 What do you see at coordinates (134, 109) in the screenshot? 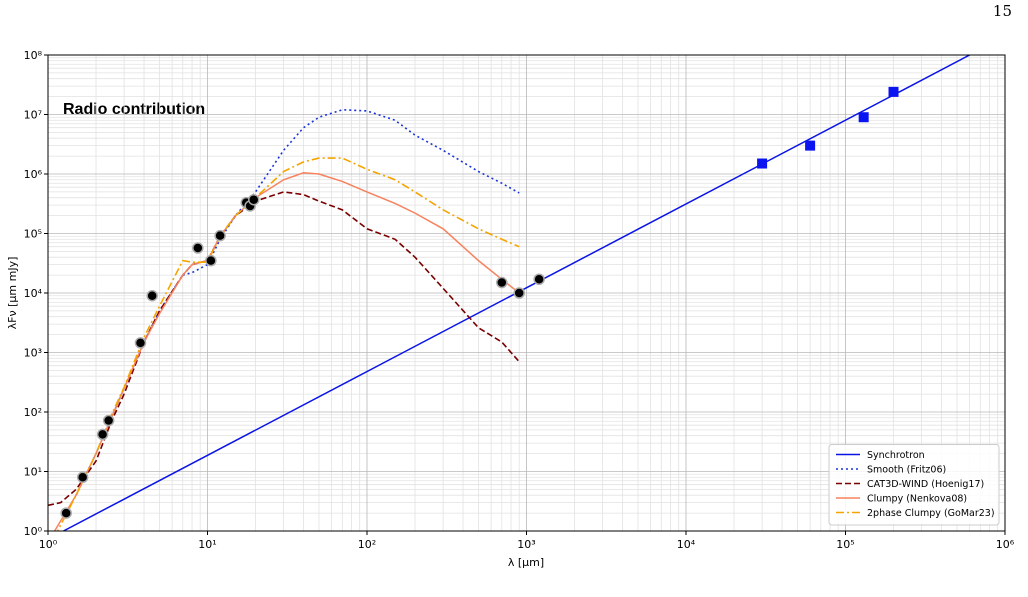
I see `annotation: Radio contribution` at bounding box center [134, 109].